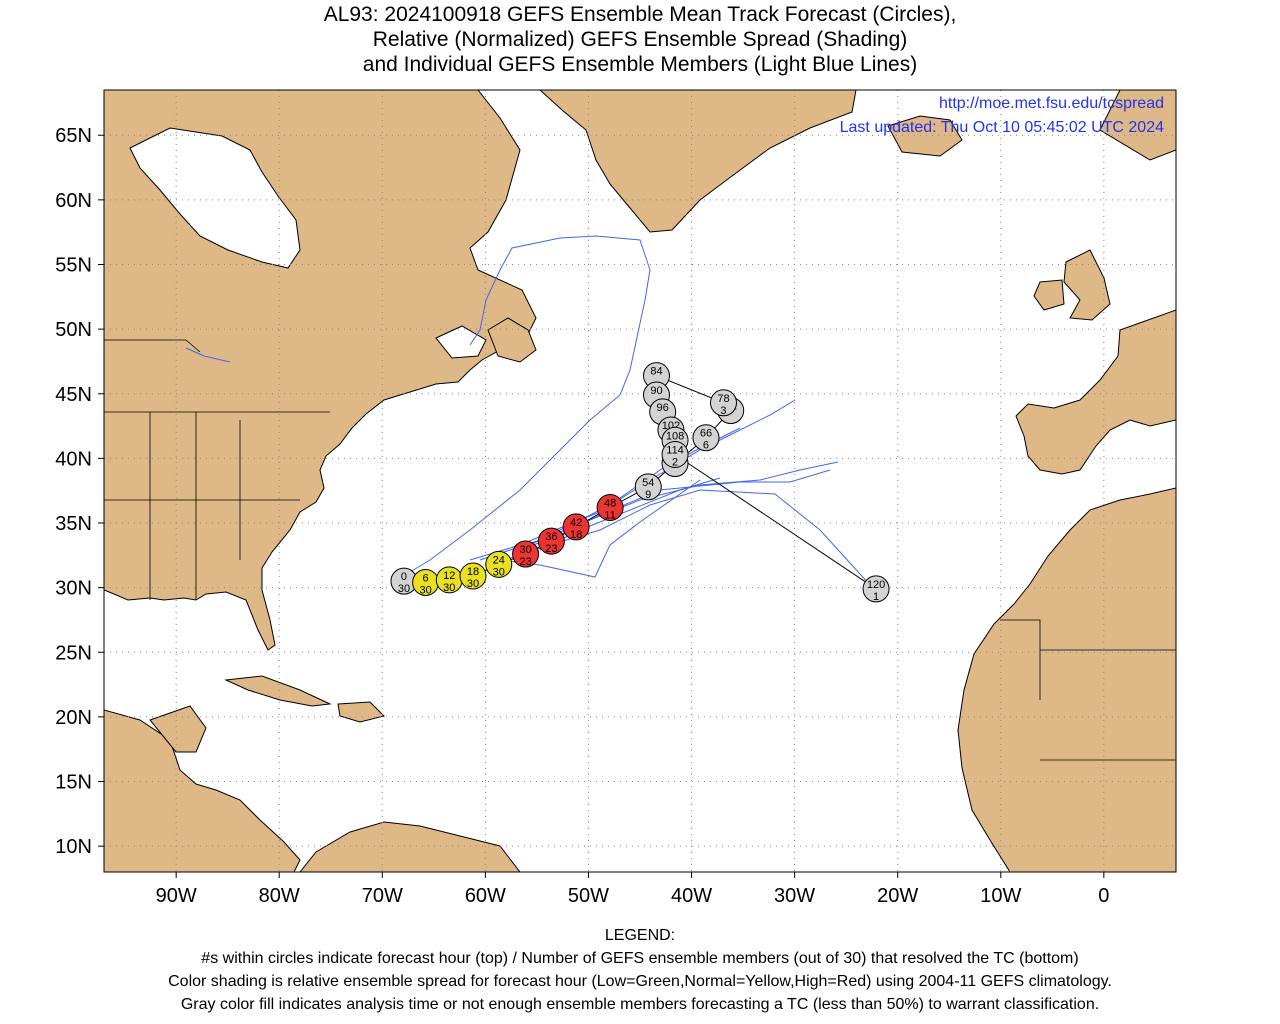 This screenshot has width=1280, height=1024. Describe the element at coordinates (723, 411) in the screenshot. I see `member-count-label: 3` at that location.